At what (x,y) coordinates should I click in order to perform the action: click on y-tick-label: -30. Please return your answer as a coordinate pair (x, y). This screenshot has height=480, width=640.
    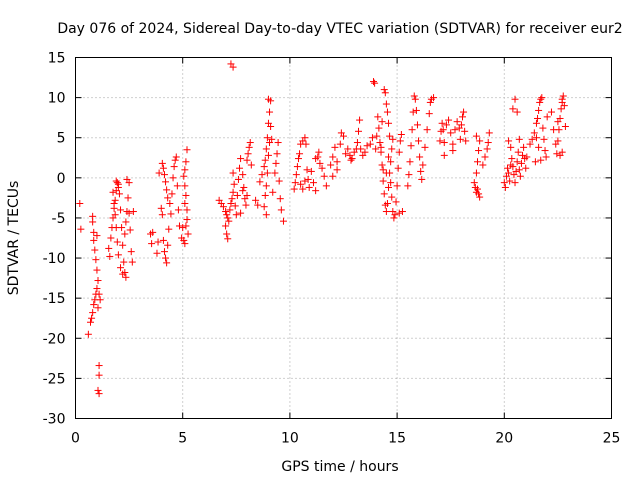
    Looking at the image, I should click on (54, 420).